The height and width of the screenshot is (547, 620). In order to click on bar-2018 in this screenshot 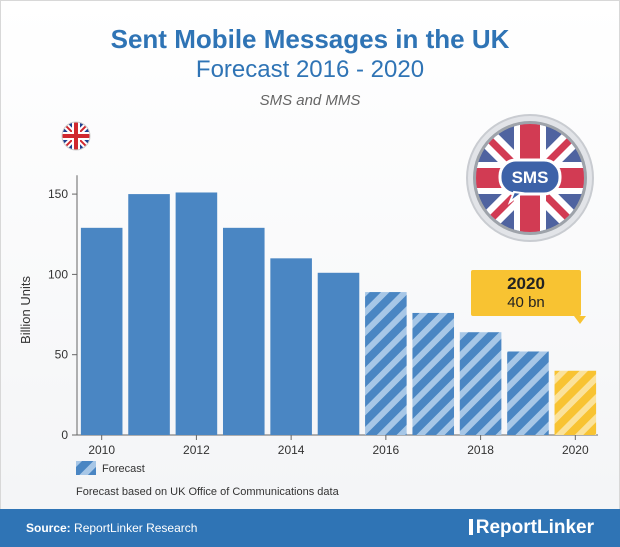, I will do `click(480, 383)`.